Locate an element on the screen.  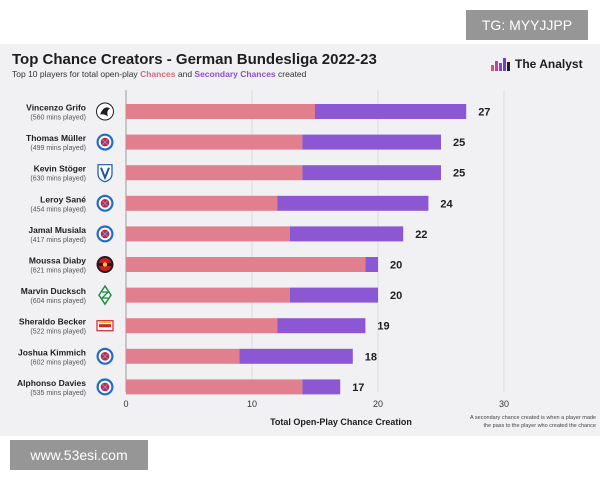
player-minutes: (630 mins played) is located at coordinates (58, 179).